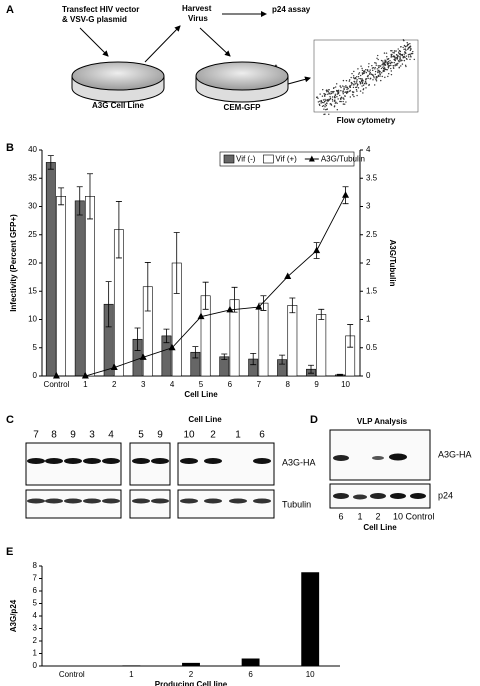 The image size is (480, 686). I want to click on y2-tick-label: 3.5, so click(372, 177).